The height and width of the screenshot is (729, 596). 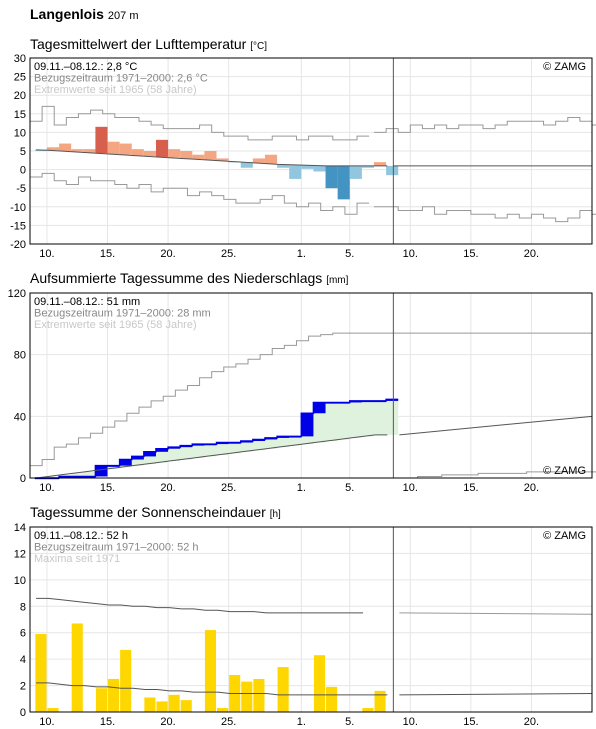 I want to click on sunshine-title: Tagessumme der Sonnenscheindauer [h], so click(x=155, y=512).